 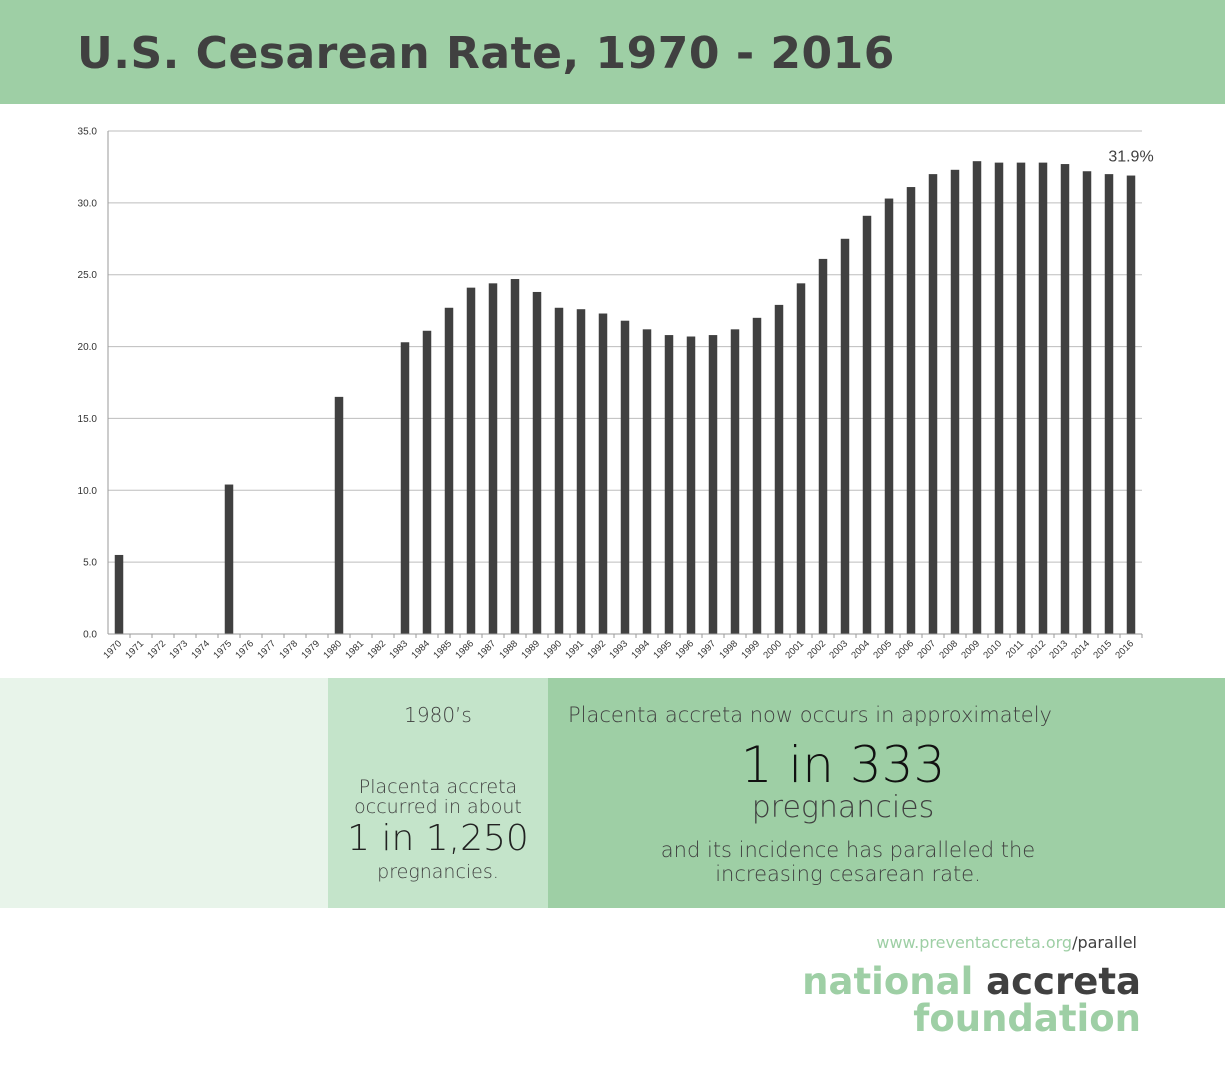 I want to click on y-tick-label: 15.0, so click(x=88, y=419).